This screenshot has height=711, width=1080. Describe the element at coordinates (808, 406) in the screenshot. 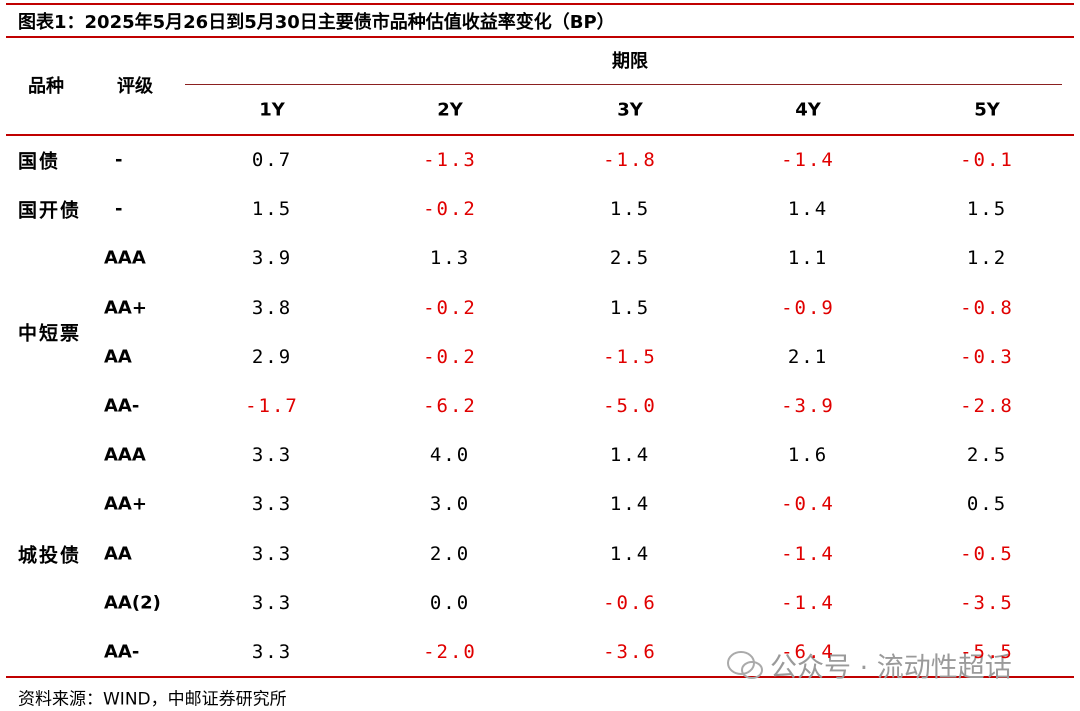

I see `value-cell: -3.9` at that location.